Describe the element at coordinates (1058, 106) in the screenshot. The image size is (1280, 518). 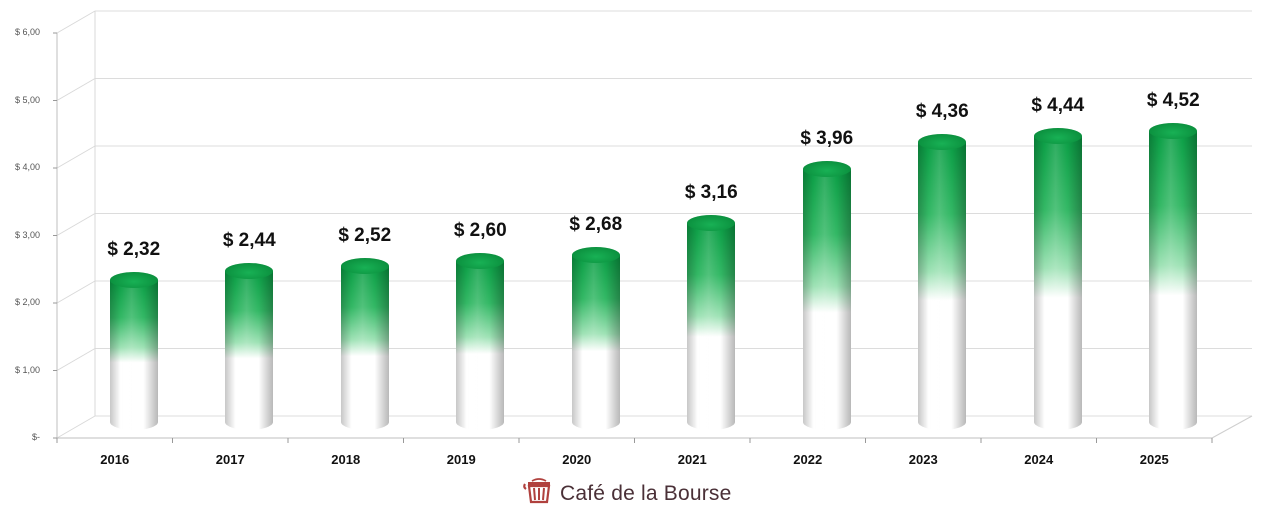
I see `data-label: $ 4,44` at that location.